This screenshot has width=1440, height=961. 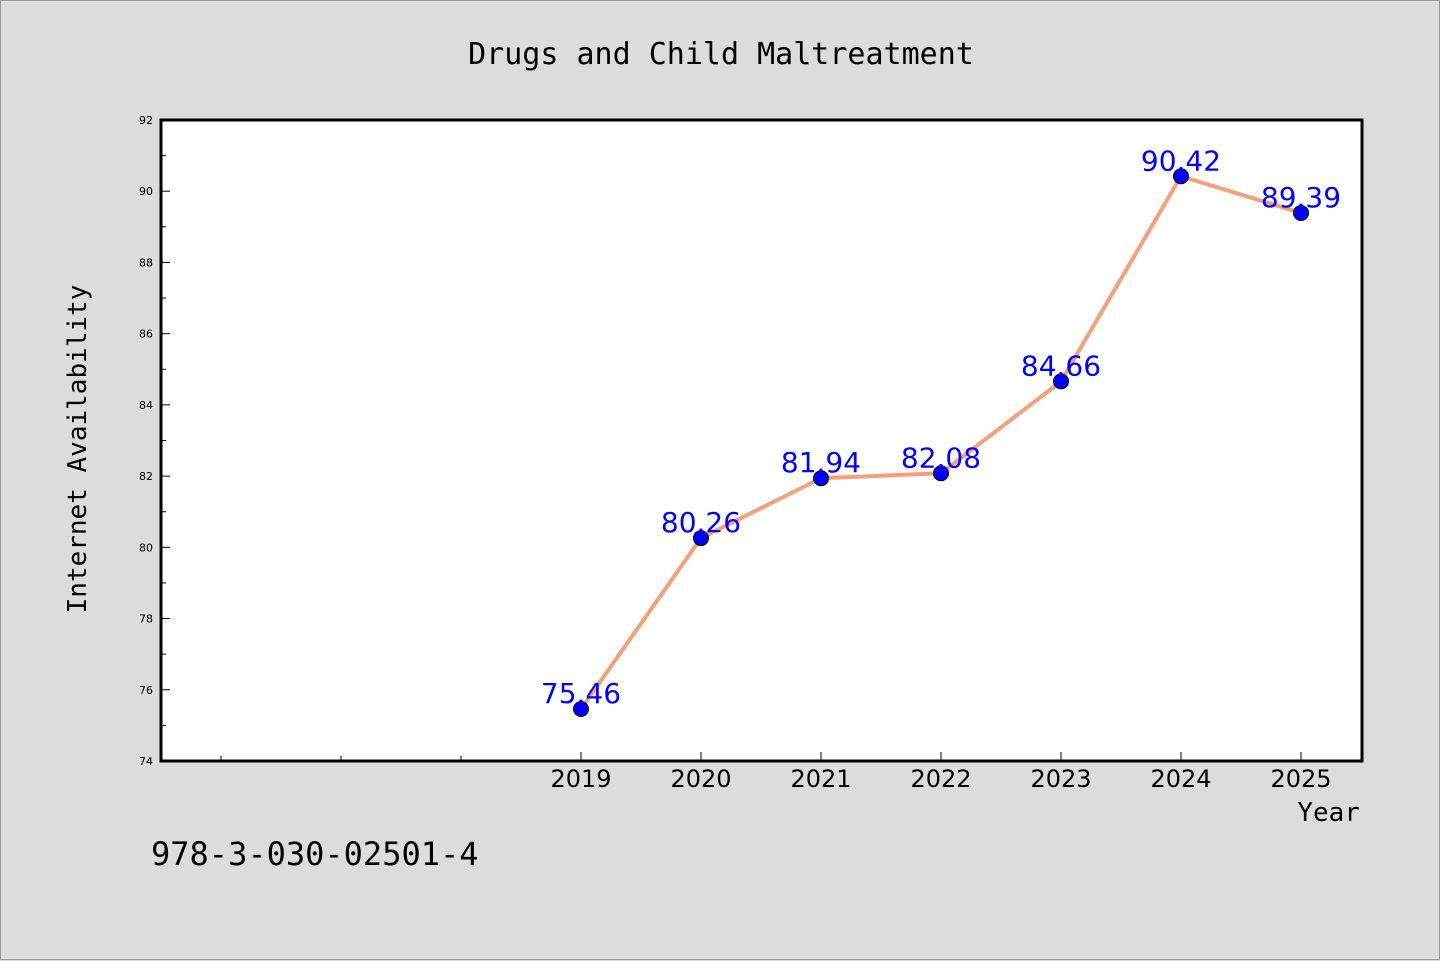 What do you see at coordinates (941, 457) in the screenshot?
I see `data-label: 82.08` at bounding box center [941, 457].